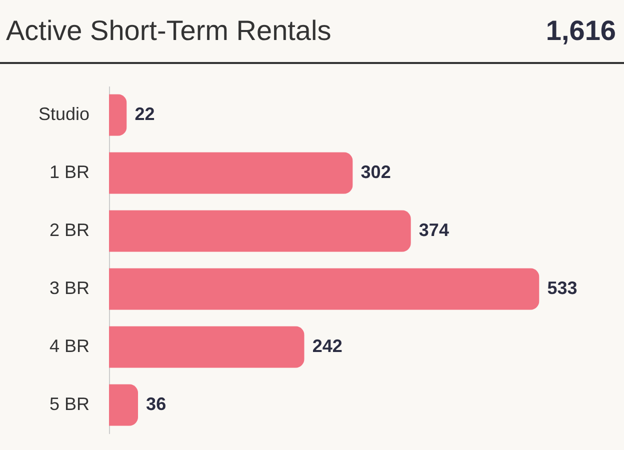 The image size is (624, 450). Describe the element at coordinates (69, 172) in the screenshot. I see `y-tick-label: 1 BR` at that location.